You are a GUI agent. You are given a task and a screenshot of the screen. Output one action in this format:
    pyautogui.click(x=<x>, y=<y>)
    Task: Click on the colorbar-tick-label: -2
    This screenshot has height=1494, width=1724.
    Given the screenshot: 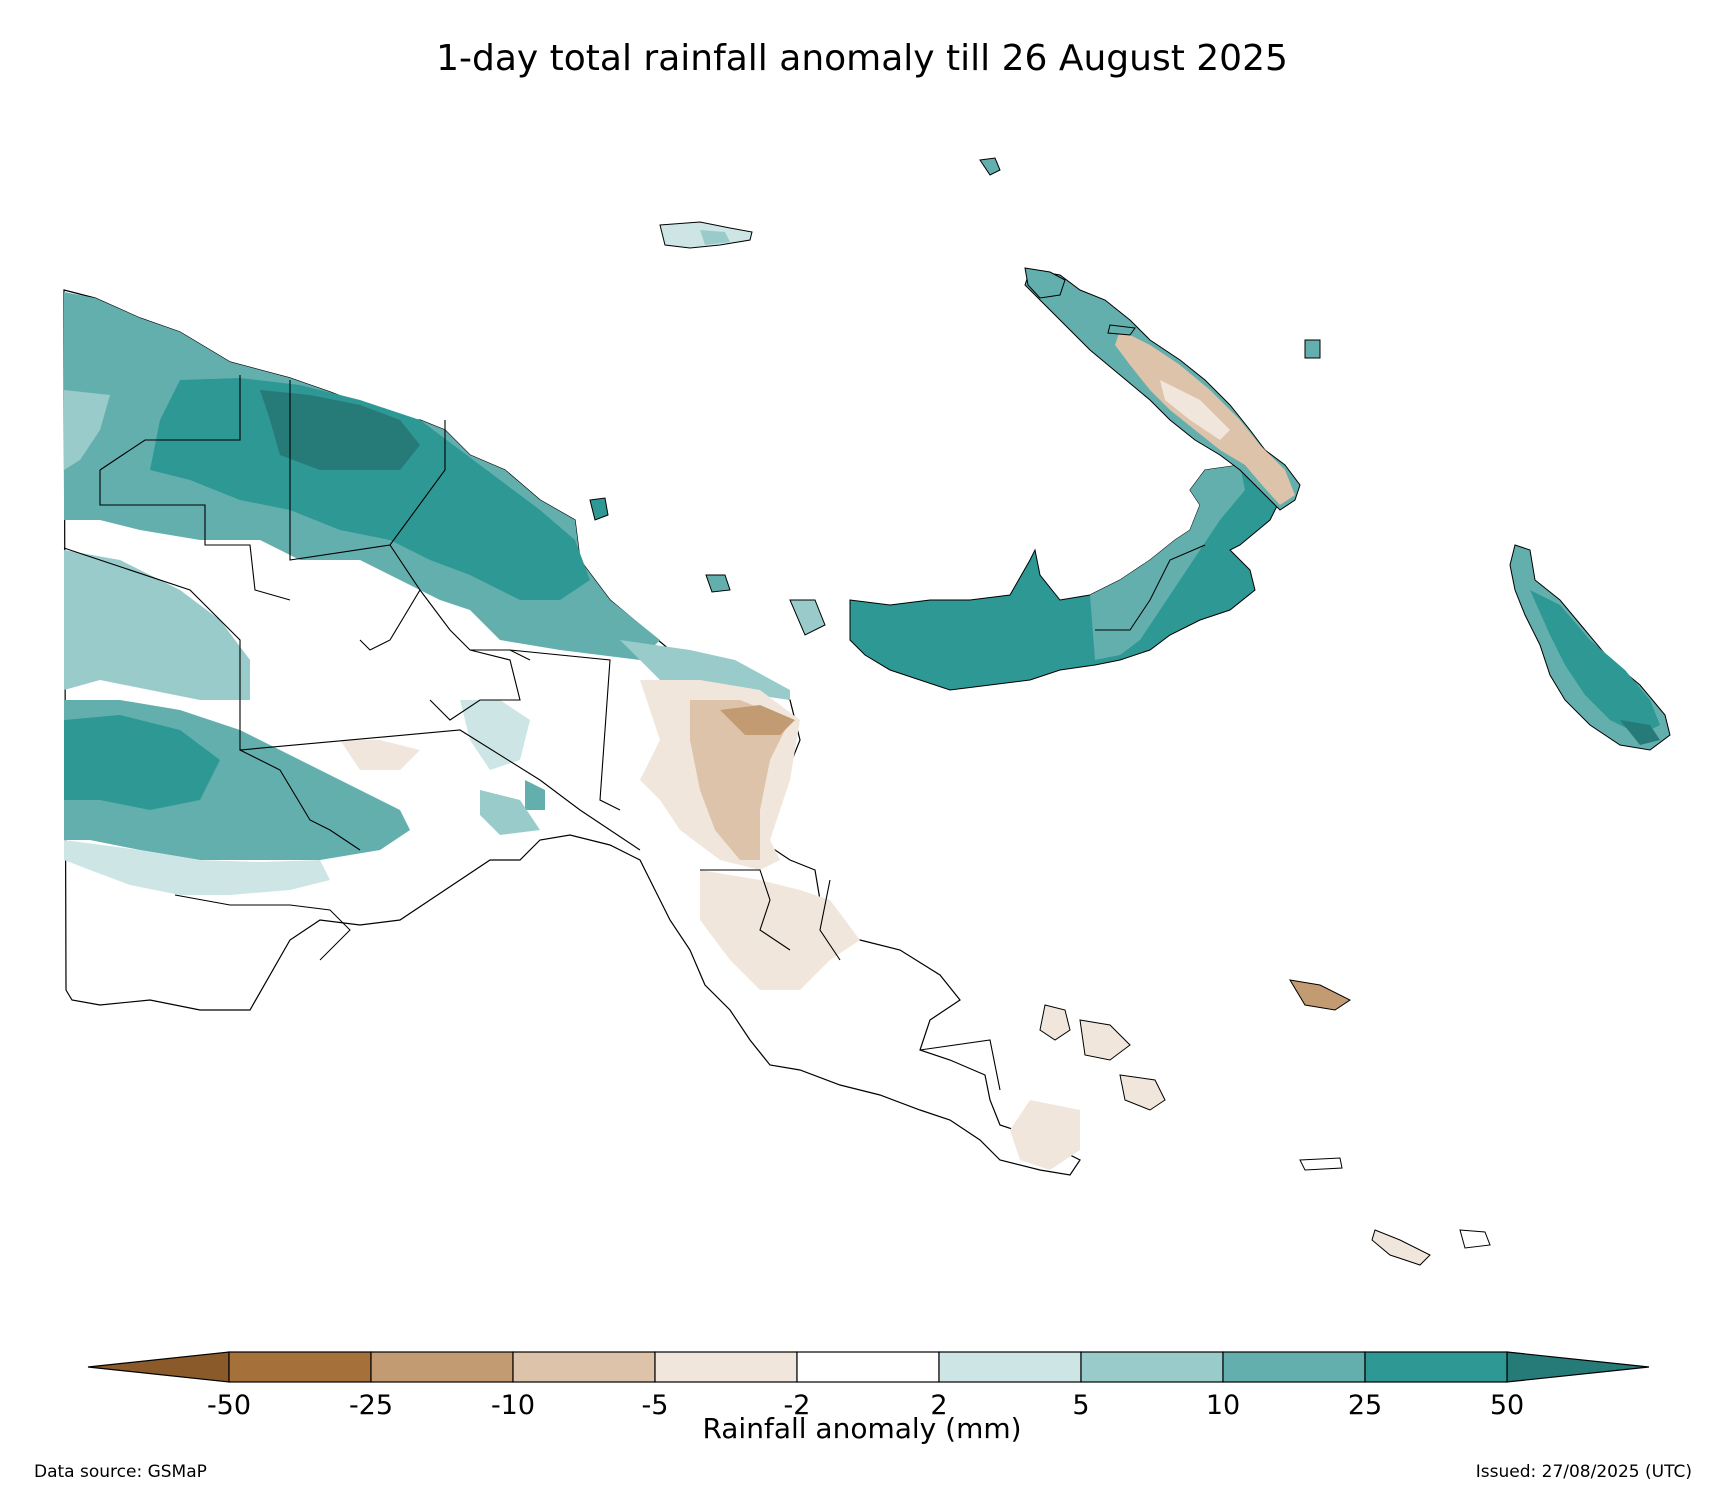 What is the action you would take?
    pyautogui.click(x=797, y=1405)
    